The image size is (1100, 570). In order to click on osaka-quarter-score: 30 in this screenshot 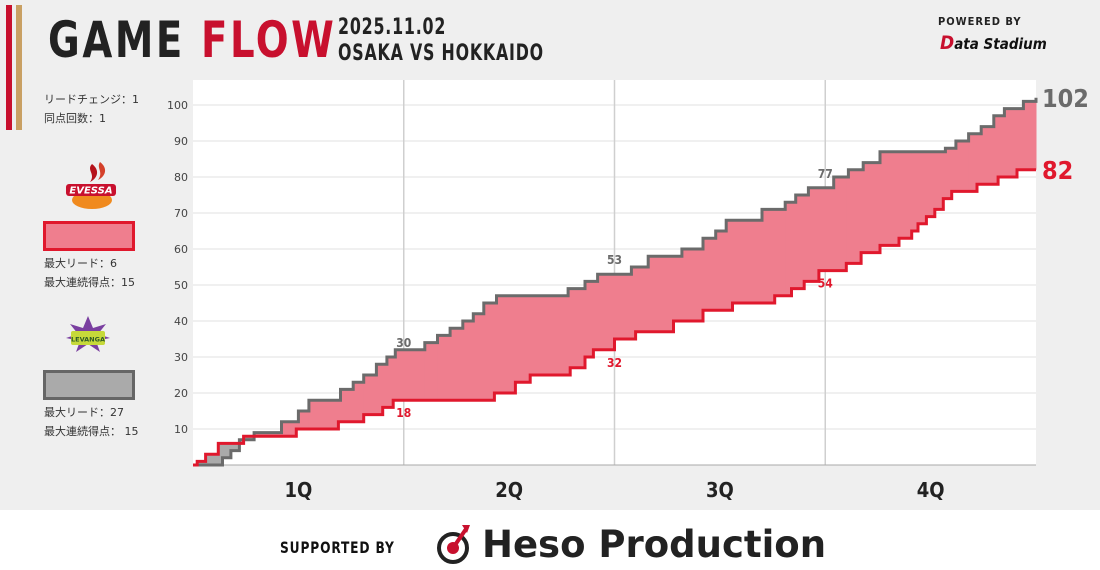, I will do `click(403, 343)`.